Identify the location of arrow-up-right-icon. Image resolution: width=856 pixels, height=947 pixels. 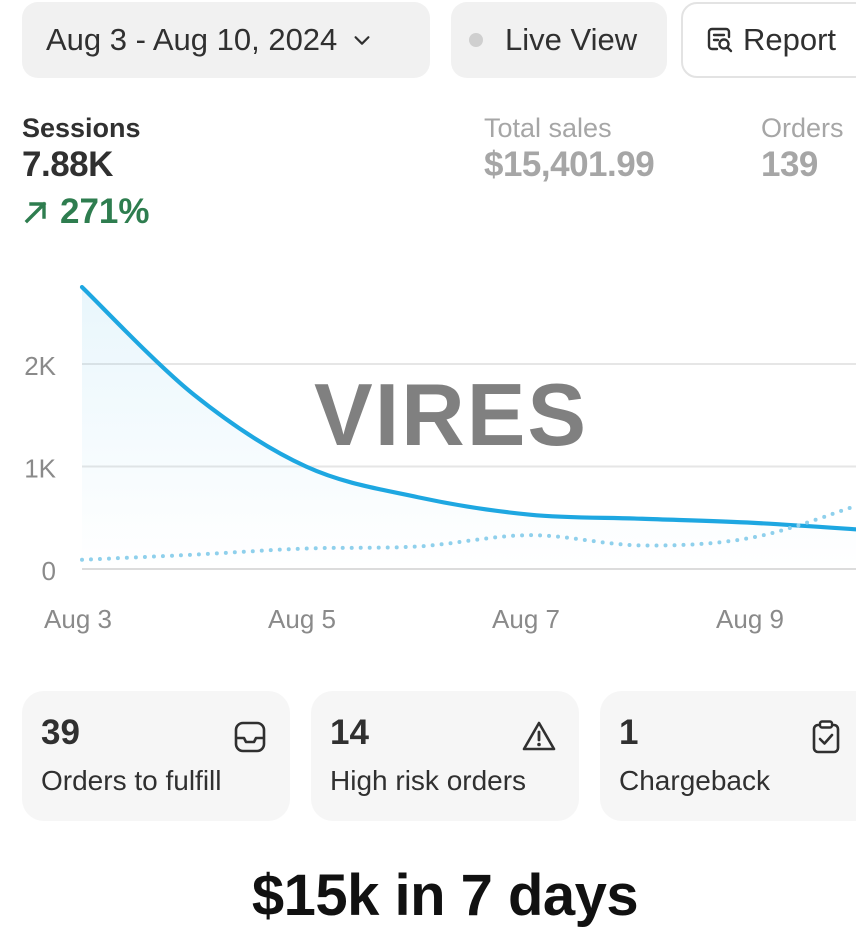
(35, 212).